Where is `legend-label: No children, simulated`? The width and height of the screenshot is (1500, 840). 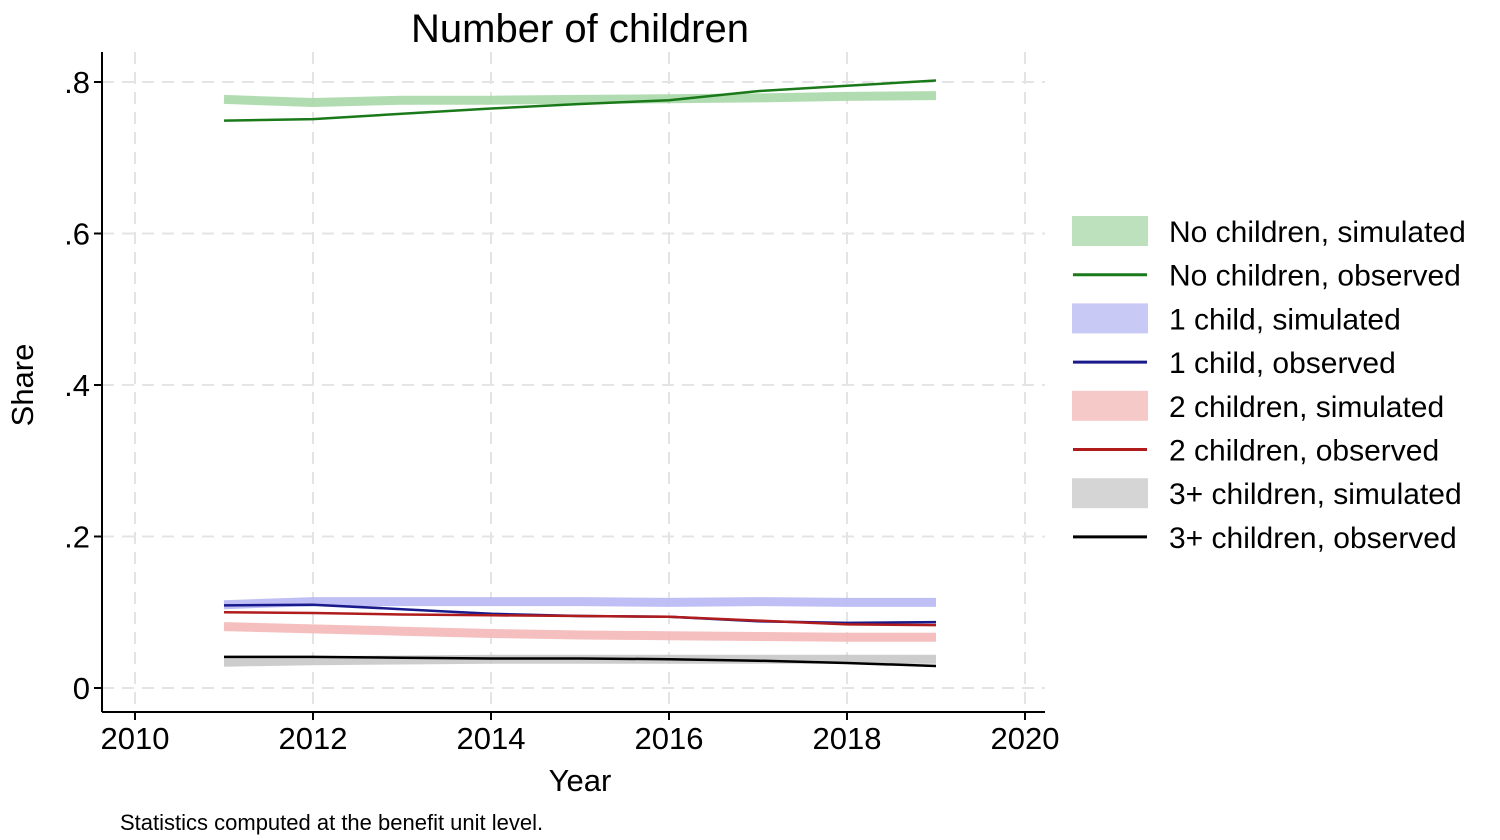 legend-label: No children, simulated is located at coordinates (1317, 232).